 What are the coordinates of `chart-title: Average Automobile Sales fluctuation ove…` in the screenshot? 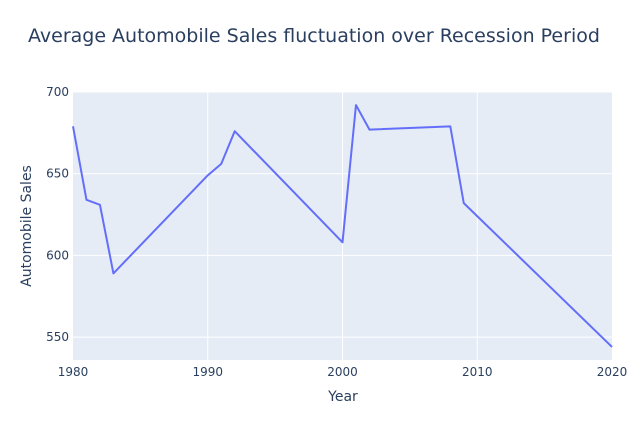 It's located at (314, 36).